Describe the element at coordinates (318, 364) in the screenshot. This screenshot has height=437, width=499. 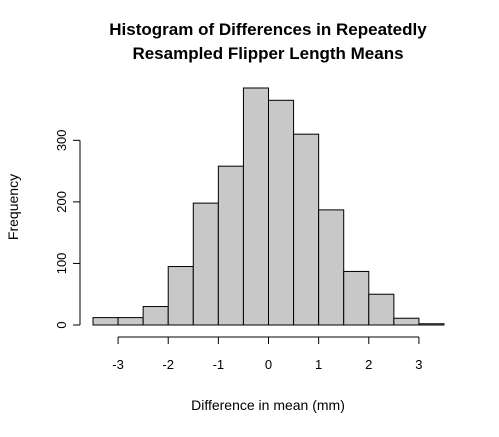
I see `x-tick-label-4: 1` at that location.